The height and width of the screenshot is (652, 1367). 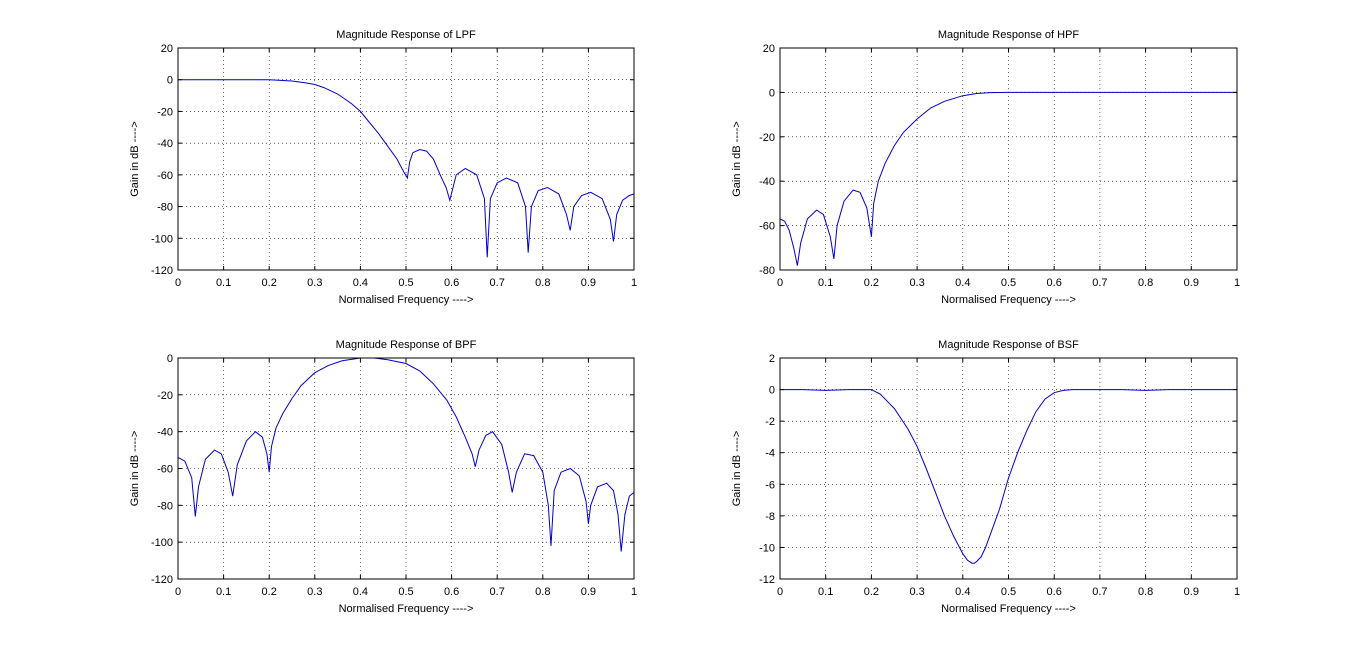 What do you see at coordinates (770, 517) in the screenshot?
I see `y-tick-label: -8` at bounding box center [770, 517].